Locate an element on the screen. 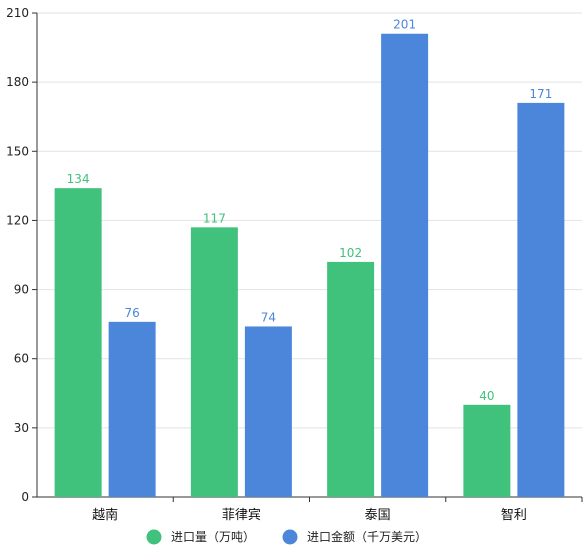 Image resolution: width=588 pixels, height=553 pixels. bar-value-label-0-1: 117 is located at coordinates (214, 218).